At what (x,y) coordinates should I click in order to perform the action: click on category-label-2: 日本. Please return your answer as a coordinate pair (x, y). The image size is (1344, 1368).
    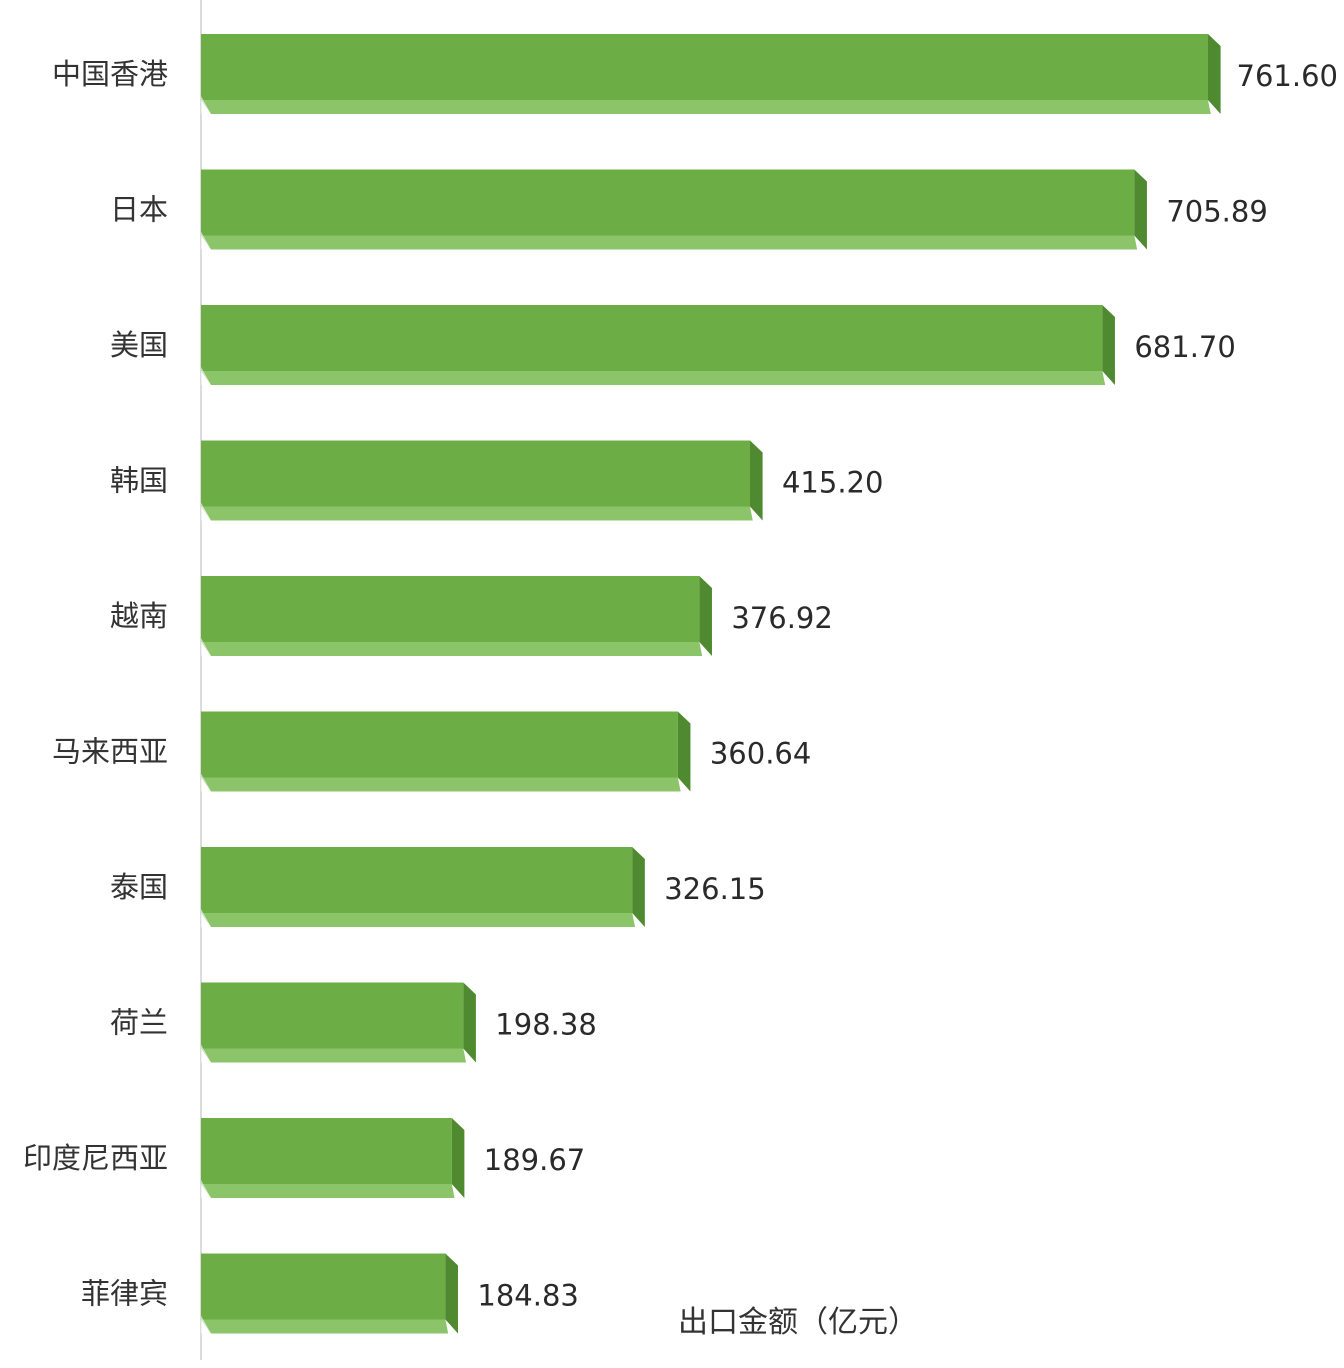
    Looking at the image, I should click on (139, 210).